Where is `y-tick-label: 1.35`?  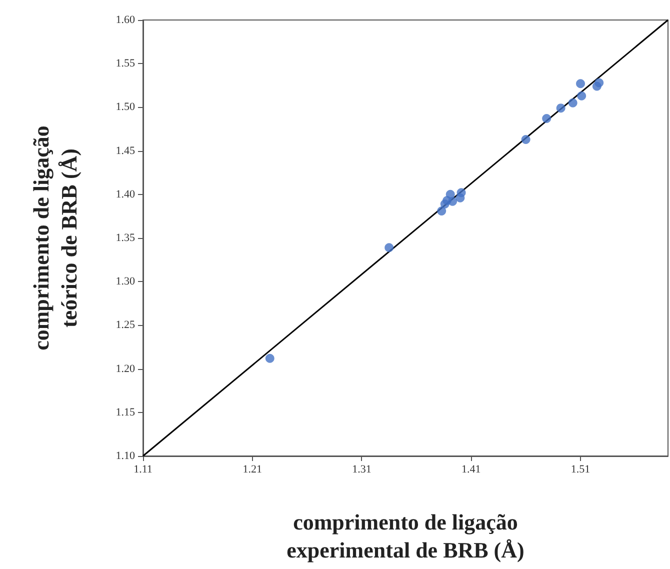
y-tick-label: 1.35 is located at coordinates (126, 238).